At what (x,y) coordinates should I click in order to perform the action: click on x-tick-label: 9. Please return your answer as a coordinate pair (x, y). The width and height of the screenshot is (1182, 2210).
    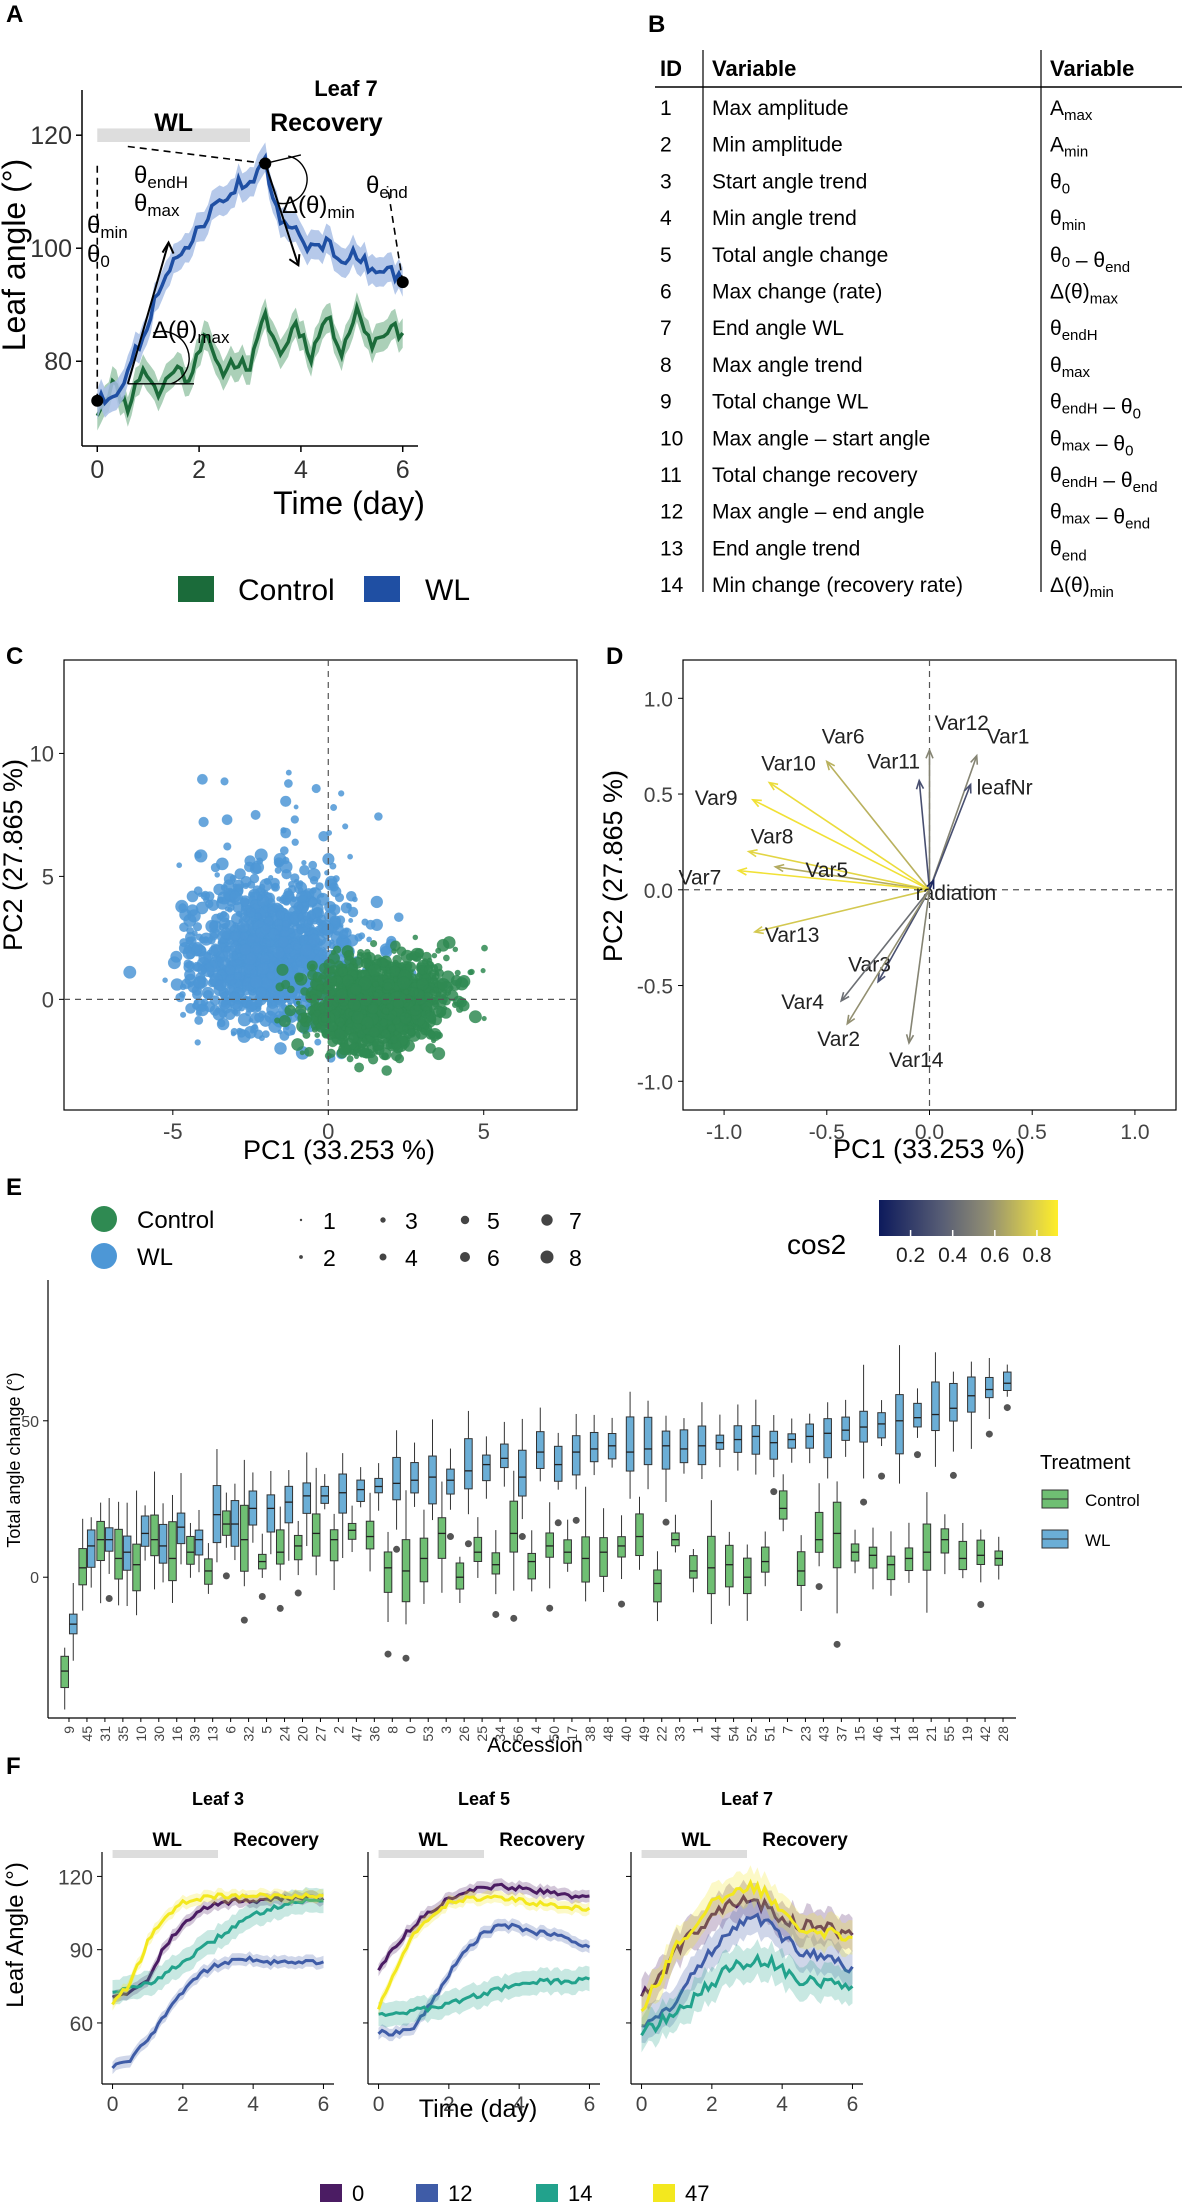
    Looking at the image, I should click on (69, 1730).